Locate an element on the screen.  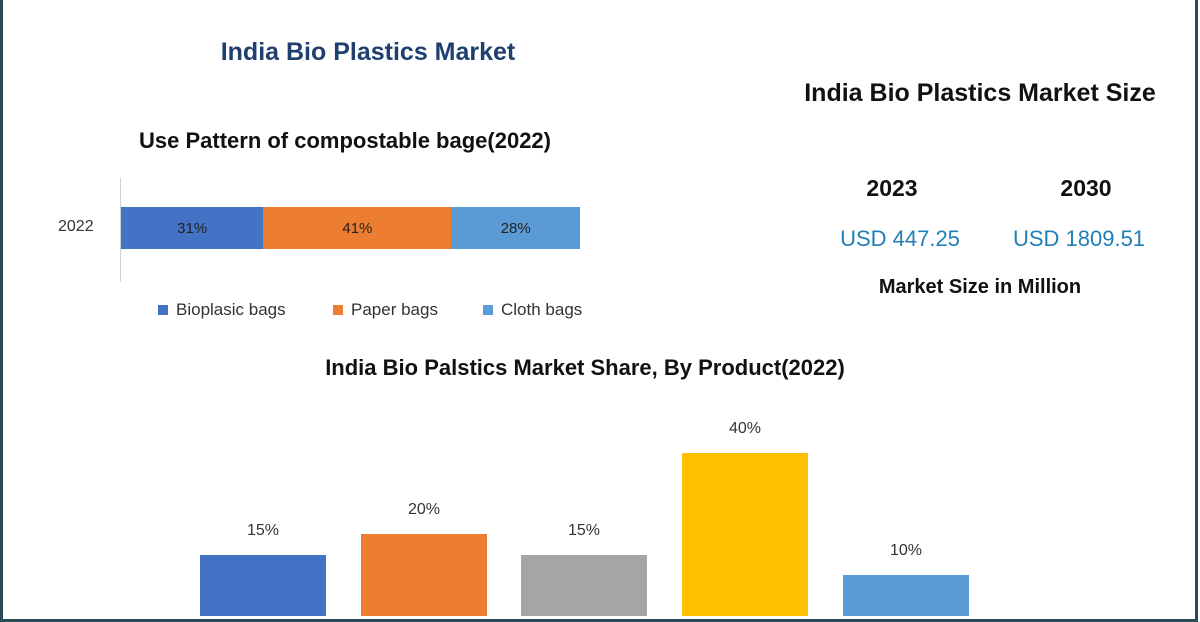
bar-data-label: 40% is located at coordinates (745, 428).